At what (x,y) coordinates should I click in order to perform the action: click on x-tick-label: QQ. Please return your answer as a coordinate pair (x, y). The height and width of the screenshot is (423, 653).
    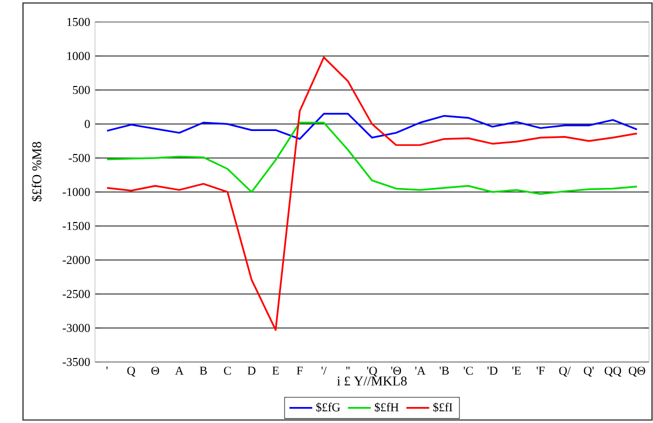
    Looking at the image, I should click on (613, 371).